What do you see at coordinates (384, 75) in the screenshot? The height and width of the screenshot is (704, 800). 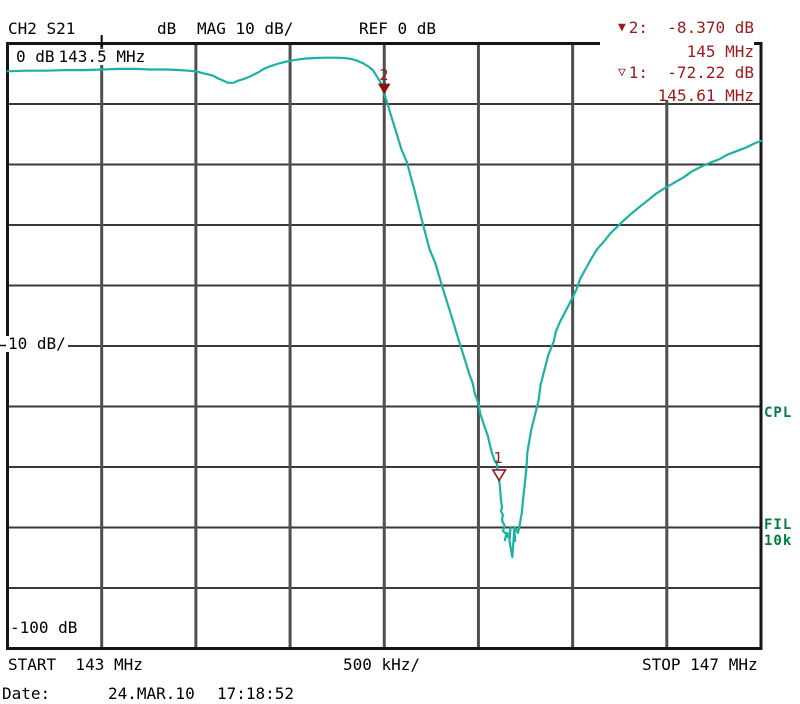 I see `marker2-number: 2` at bounding box center [384, 75].